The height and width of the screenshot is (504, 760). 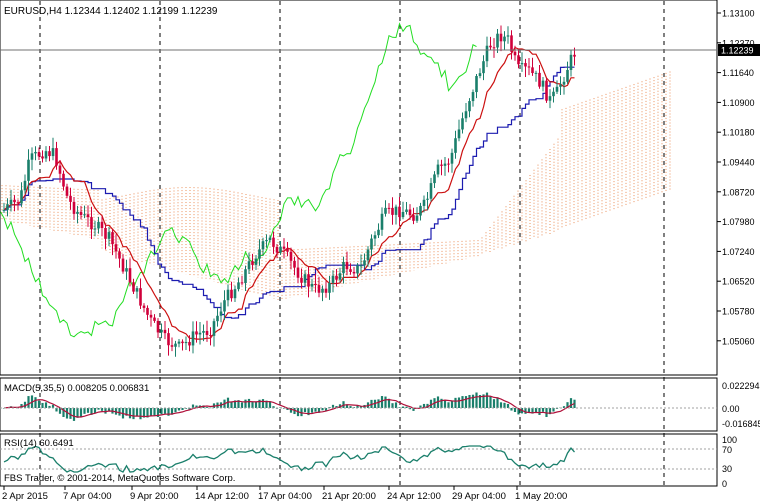 I want to click on macd-panel, so click(x=359, y=404).